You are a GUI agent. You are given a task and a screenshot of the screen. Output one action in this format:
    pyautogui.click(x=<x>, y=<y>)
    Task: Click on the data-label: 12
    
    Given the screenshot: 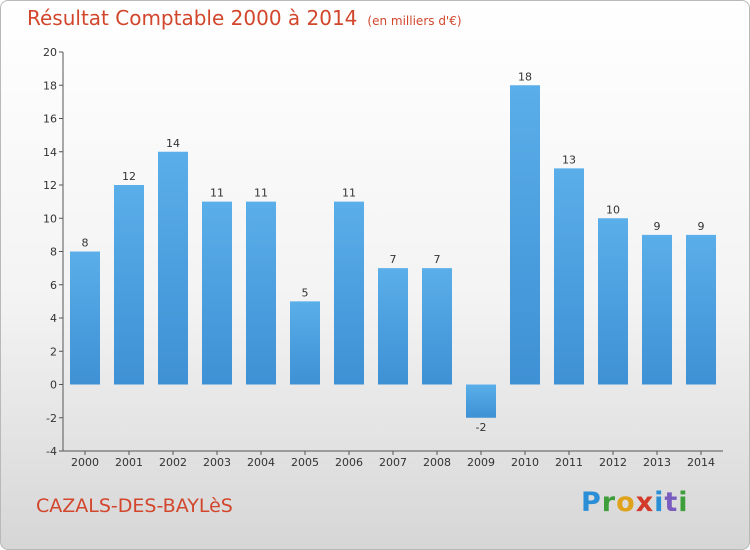 What is the action you would take?
    pyautogui.click(x=129, y=176)
    